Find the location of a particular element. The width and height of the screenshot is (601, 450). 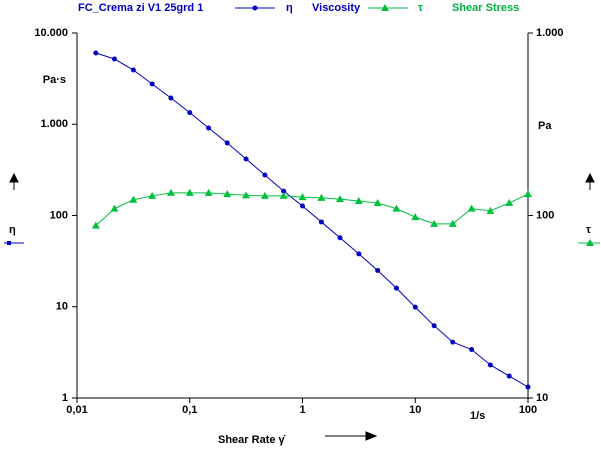

y2-tick-label: 100 is located at coordinates (545, 215).